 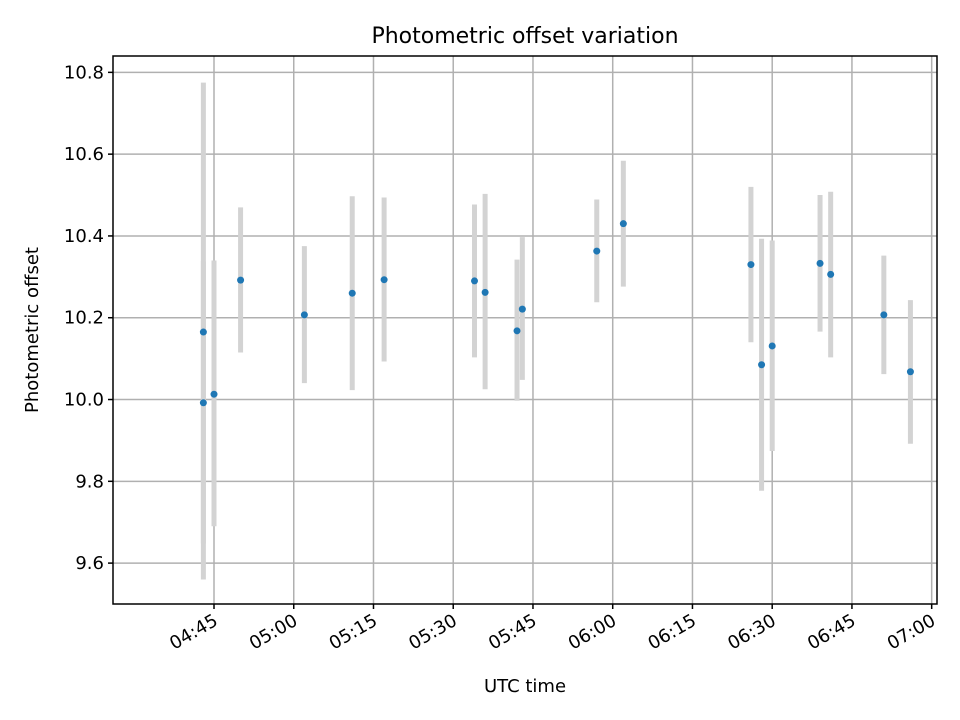 I want to click on y-tick-label: 10.0, so click(x=84, y=400).